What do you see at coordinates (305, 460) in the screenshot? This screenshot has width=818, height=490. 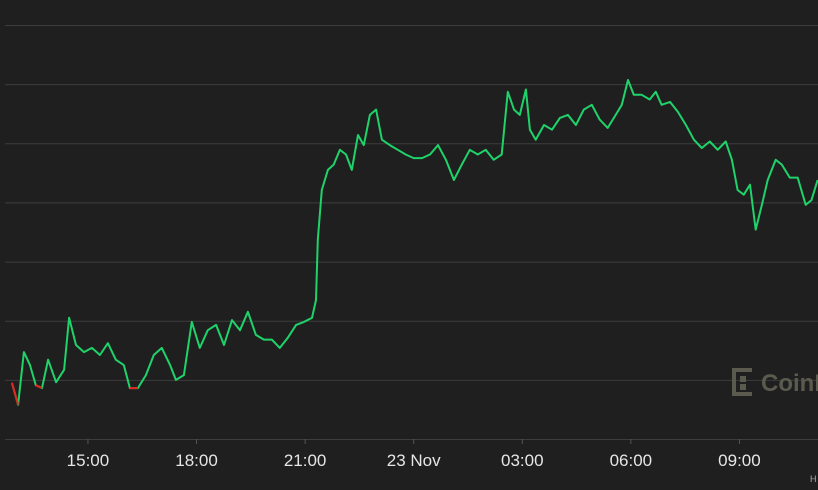 I see `x-tick-label: 21:00` at bounding box center [305, 460].